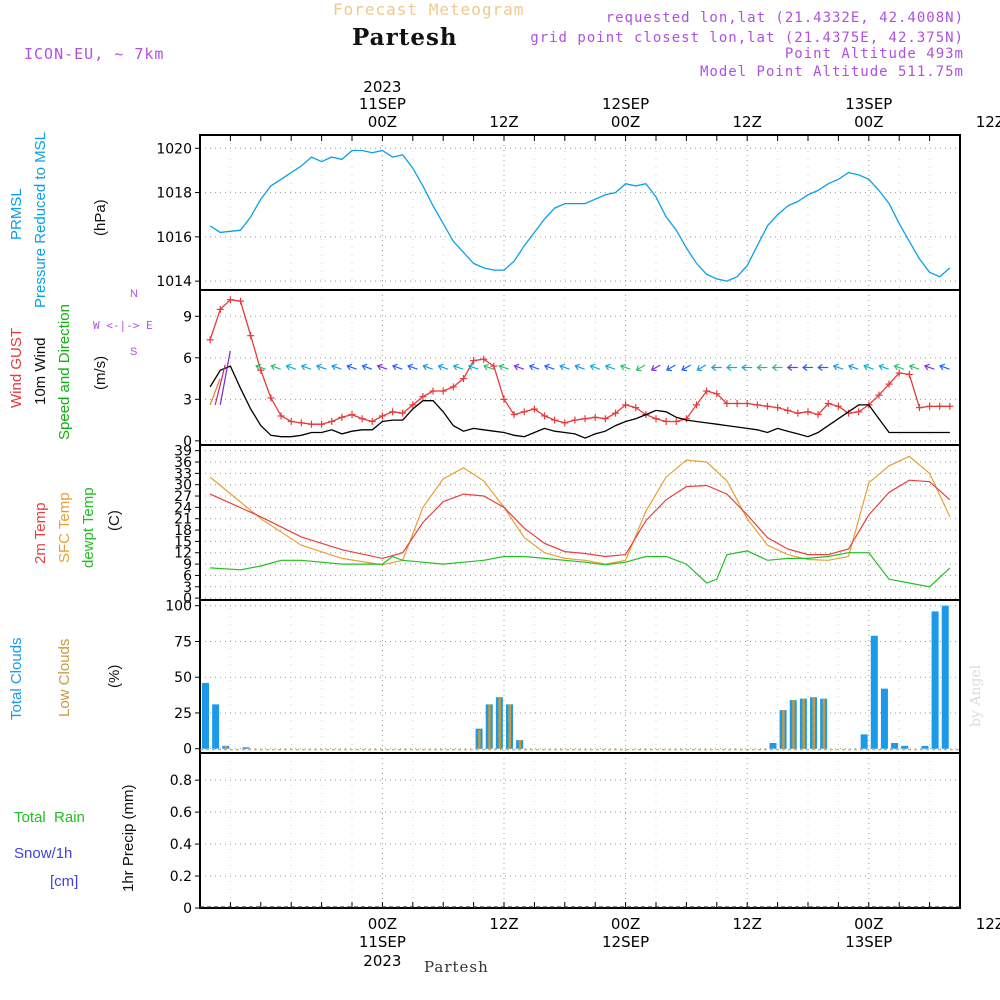  I want to click on compass-s: S, so click(134, 352).